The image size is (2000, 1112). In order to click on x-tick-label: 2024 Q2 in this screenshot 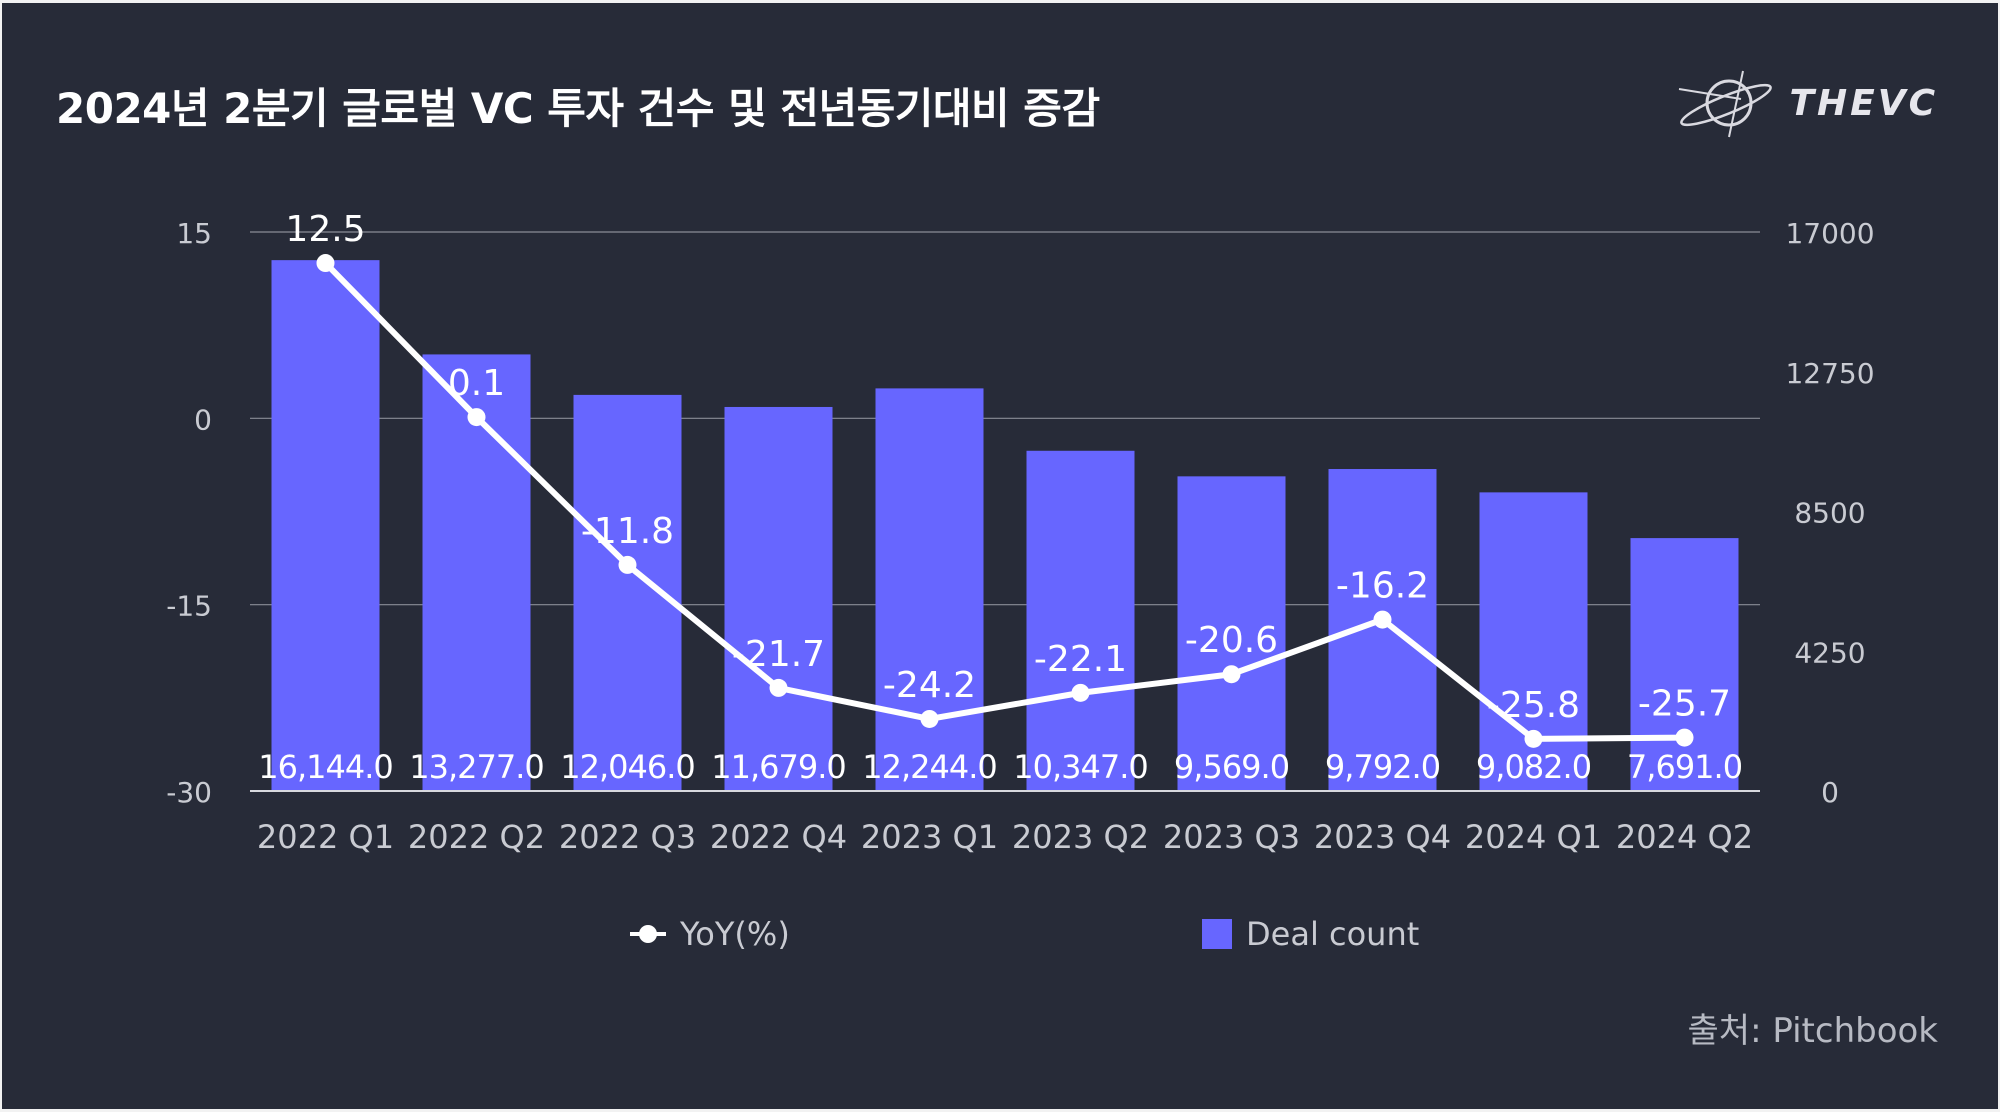, I will do `click(1684, 837)`.